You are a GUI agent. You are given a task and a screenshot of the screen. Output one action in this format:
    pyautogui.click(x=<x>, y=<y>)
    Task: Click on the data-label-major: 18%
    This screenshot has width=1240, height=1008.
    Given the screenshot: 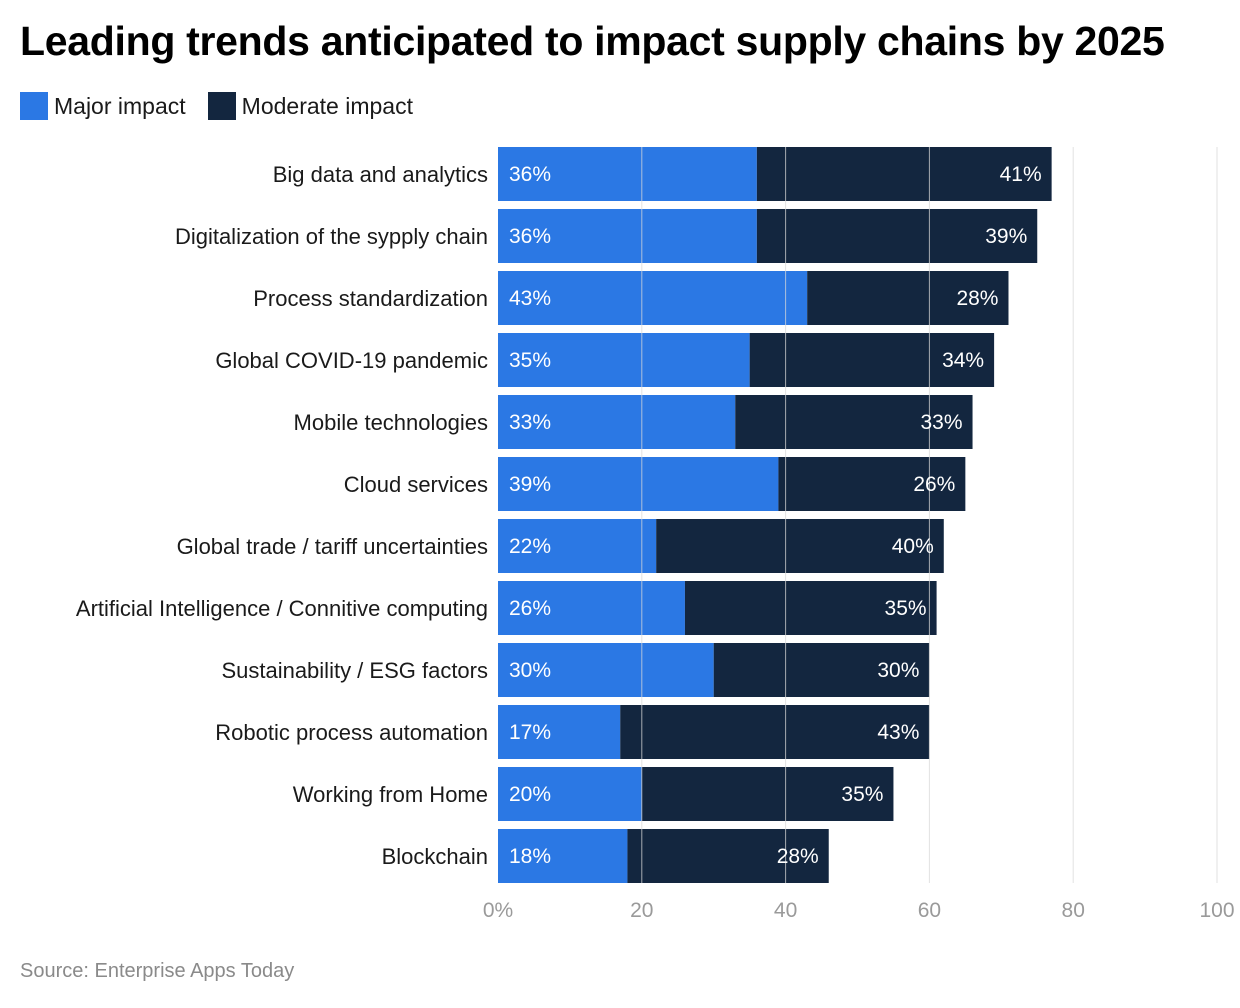 What is the action you would take?
    pyautogui.click(x=530, y=856)
    